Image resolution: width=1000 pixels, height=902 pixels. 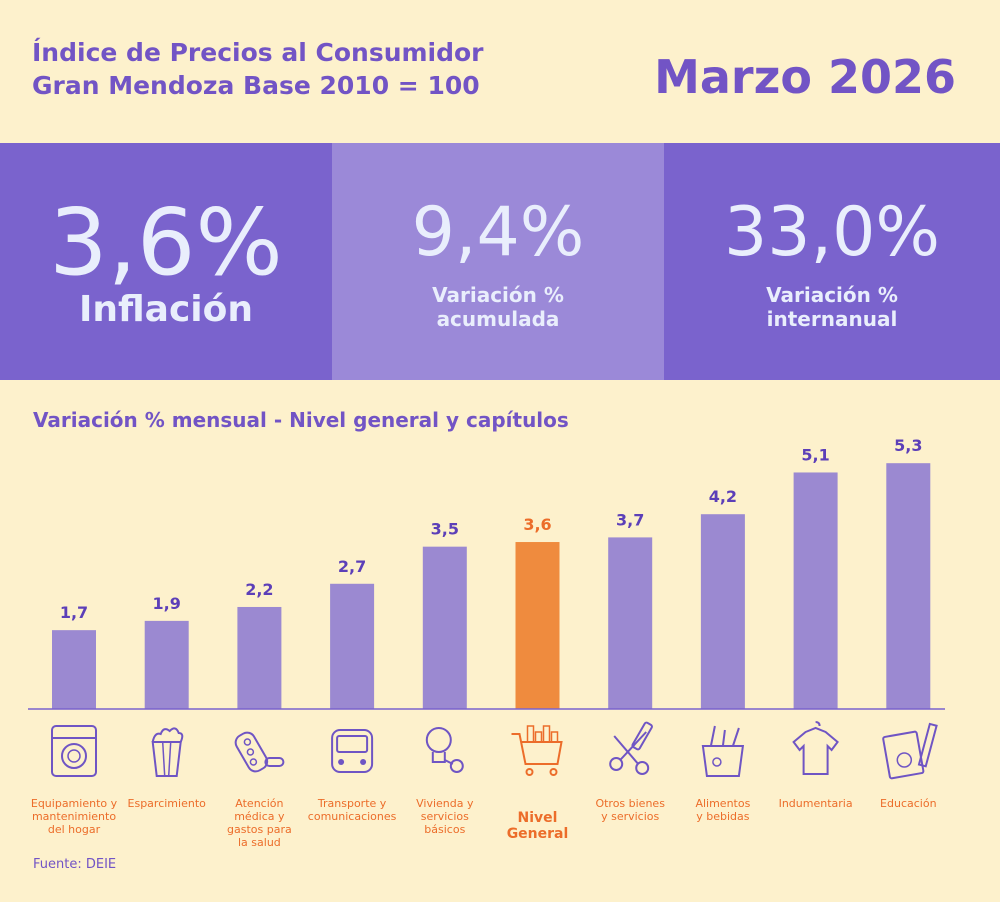 What do you see at coordinates (259, 752) in the screenshot?
I see `pills-icon` at bounding box center [259, 752].